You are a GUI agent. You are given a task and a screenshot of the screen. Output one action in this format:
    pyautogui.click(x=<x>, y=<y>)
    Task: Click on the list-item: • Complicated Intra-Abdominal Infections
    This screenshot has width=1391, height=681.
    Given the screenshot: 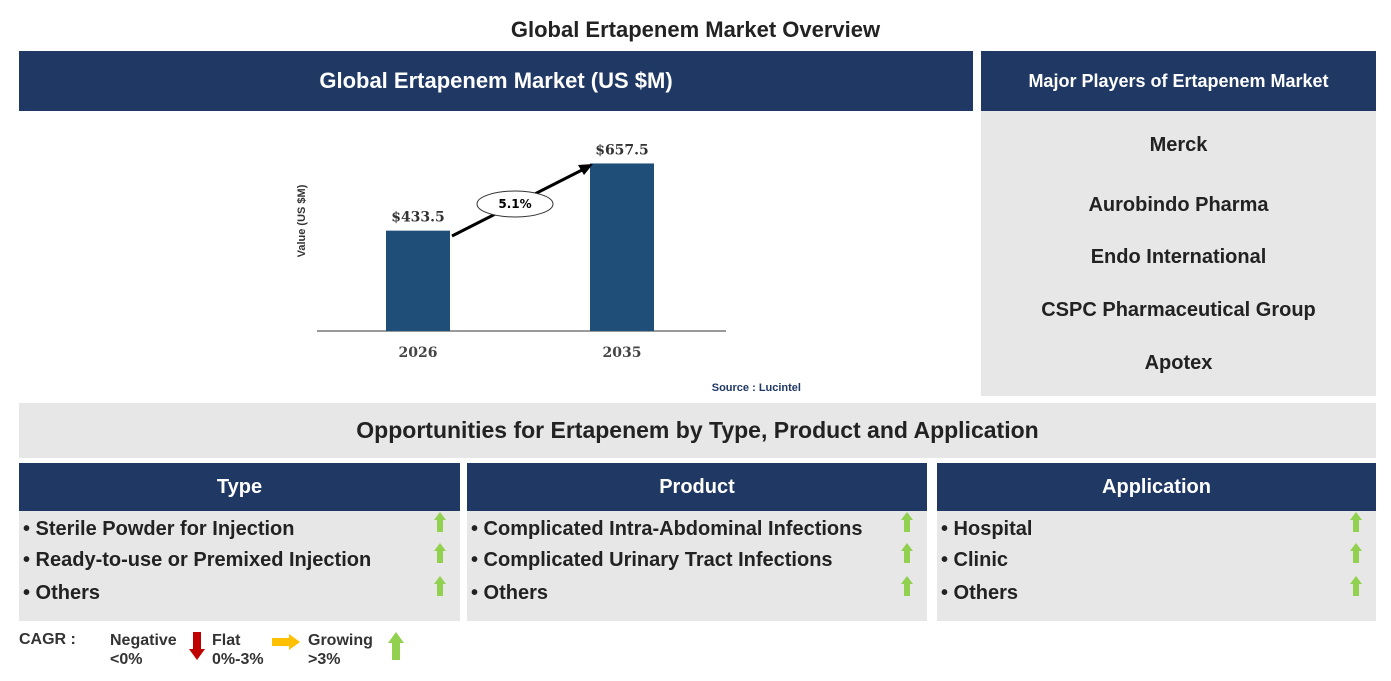 What is the action you would take?
    pyautogui.click(x=667, y=529)
    